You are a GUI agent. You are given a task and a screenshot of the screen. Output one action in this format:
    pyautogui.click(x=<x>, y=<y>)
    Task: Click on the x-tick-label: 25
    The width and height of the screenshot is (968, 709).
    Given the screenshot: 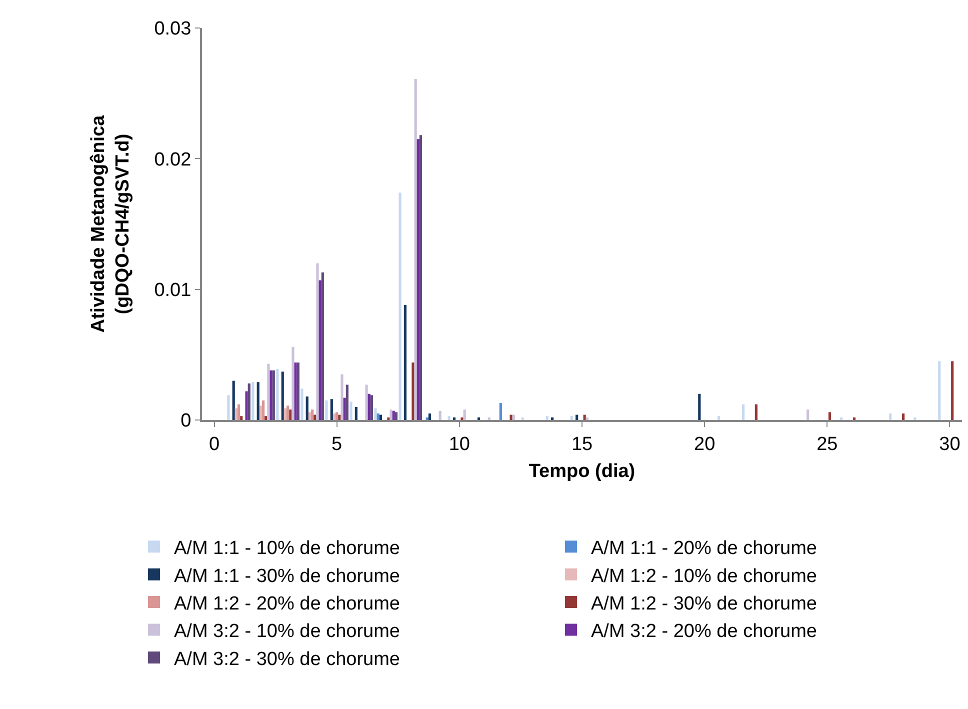 What is the action you would take?
    pyautogui.click(x=827, y=444)
    